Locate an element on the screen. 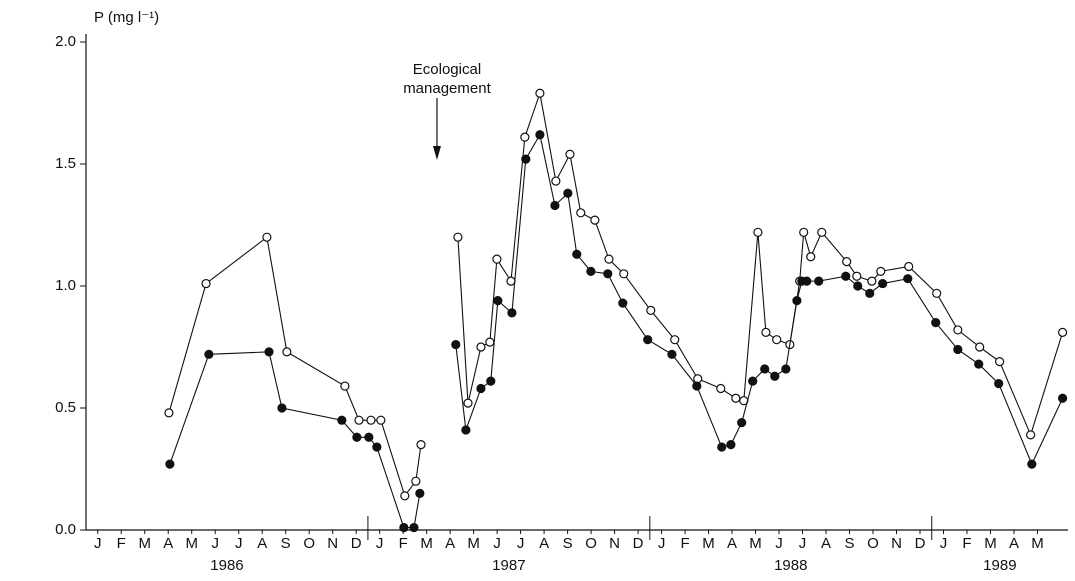 The image size is (1075, 581). x-tick-label: S is located at coordinates (568, 543).